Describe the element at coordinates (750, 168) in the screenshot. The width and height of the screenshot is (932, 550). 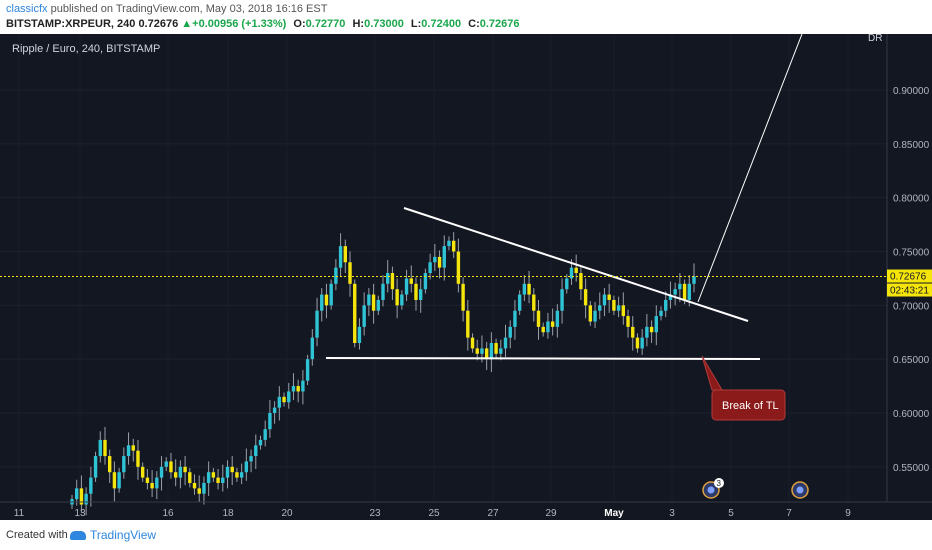
I see `projection-line` at that location.